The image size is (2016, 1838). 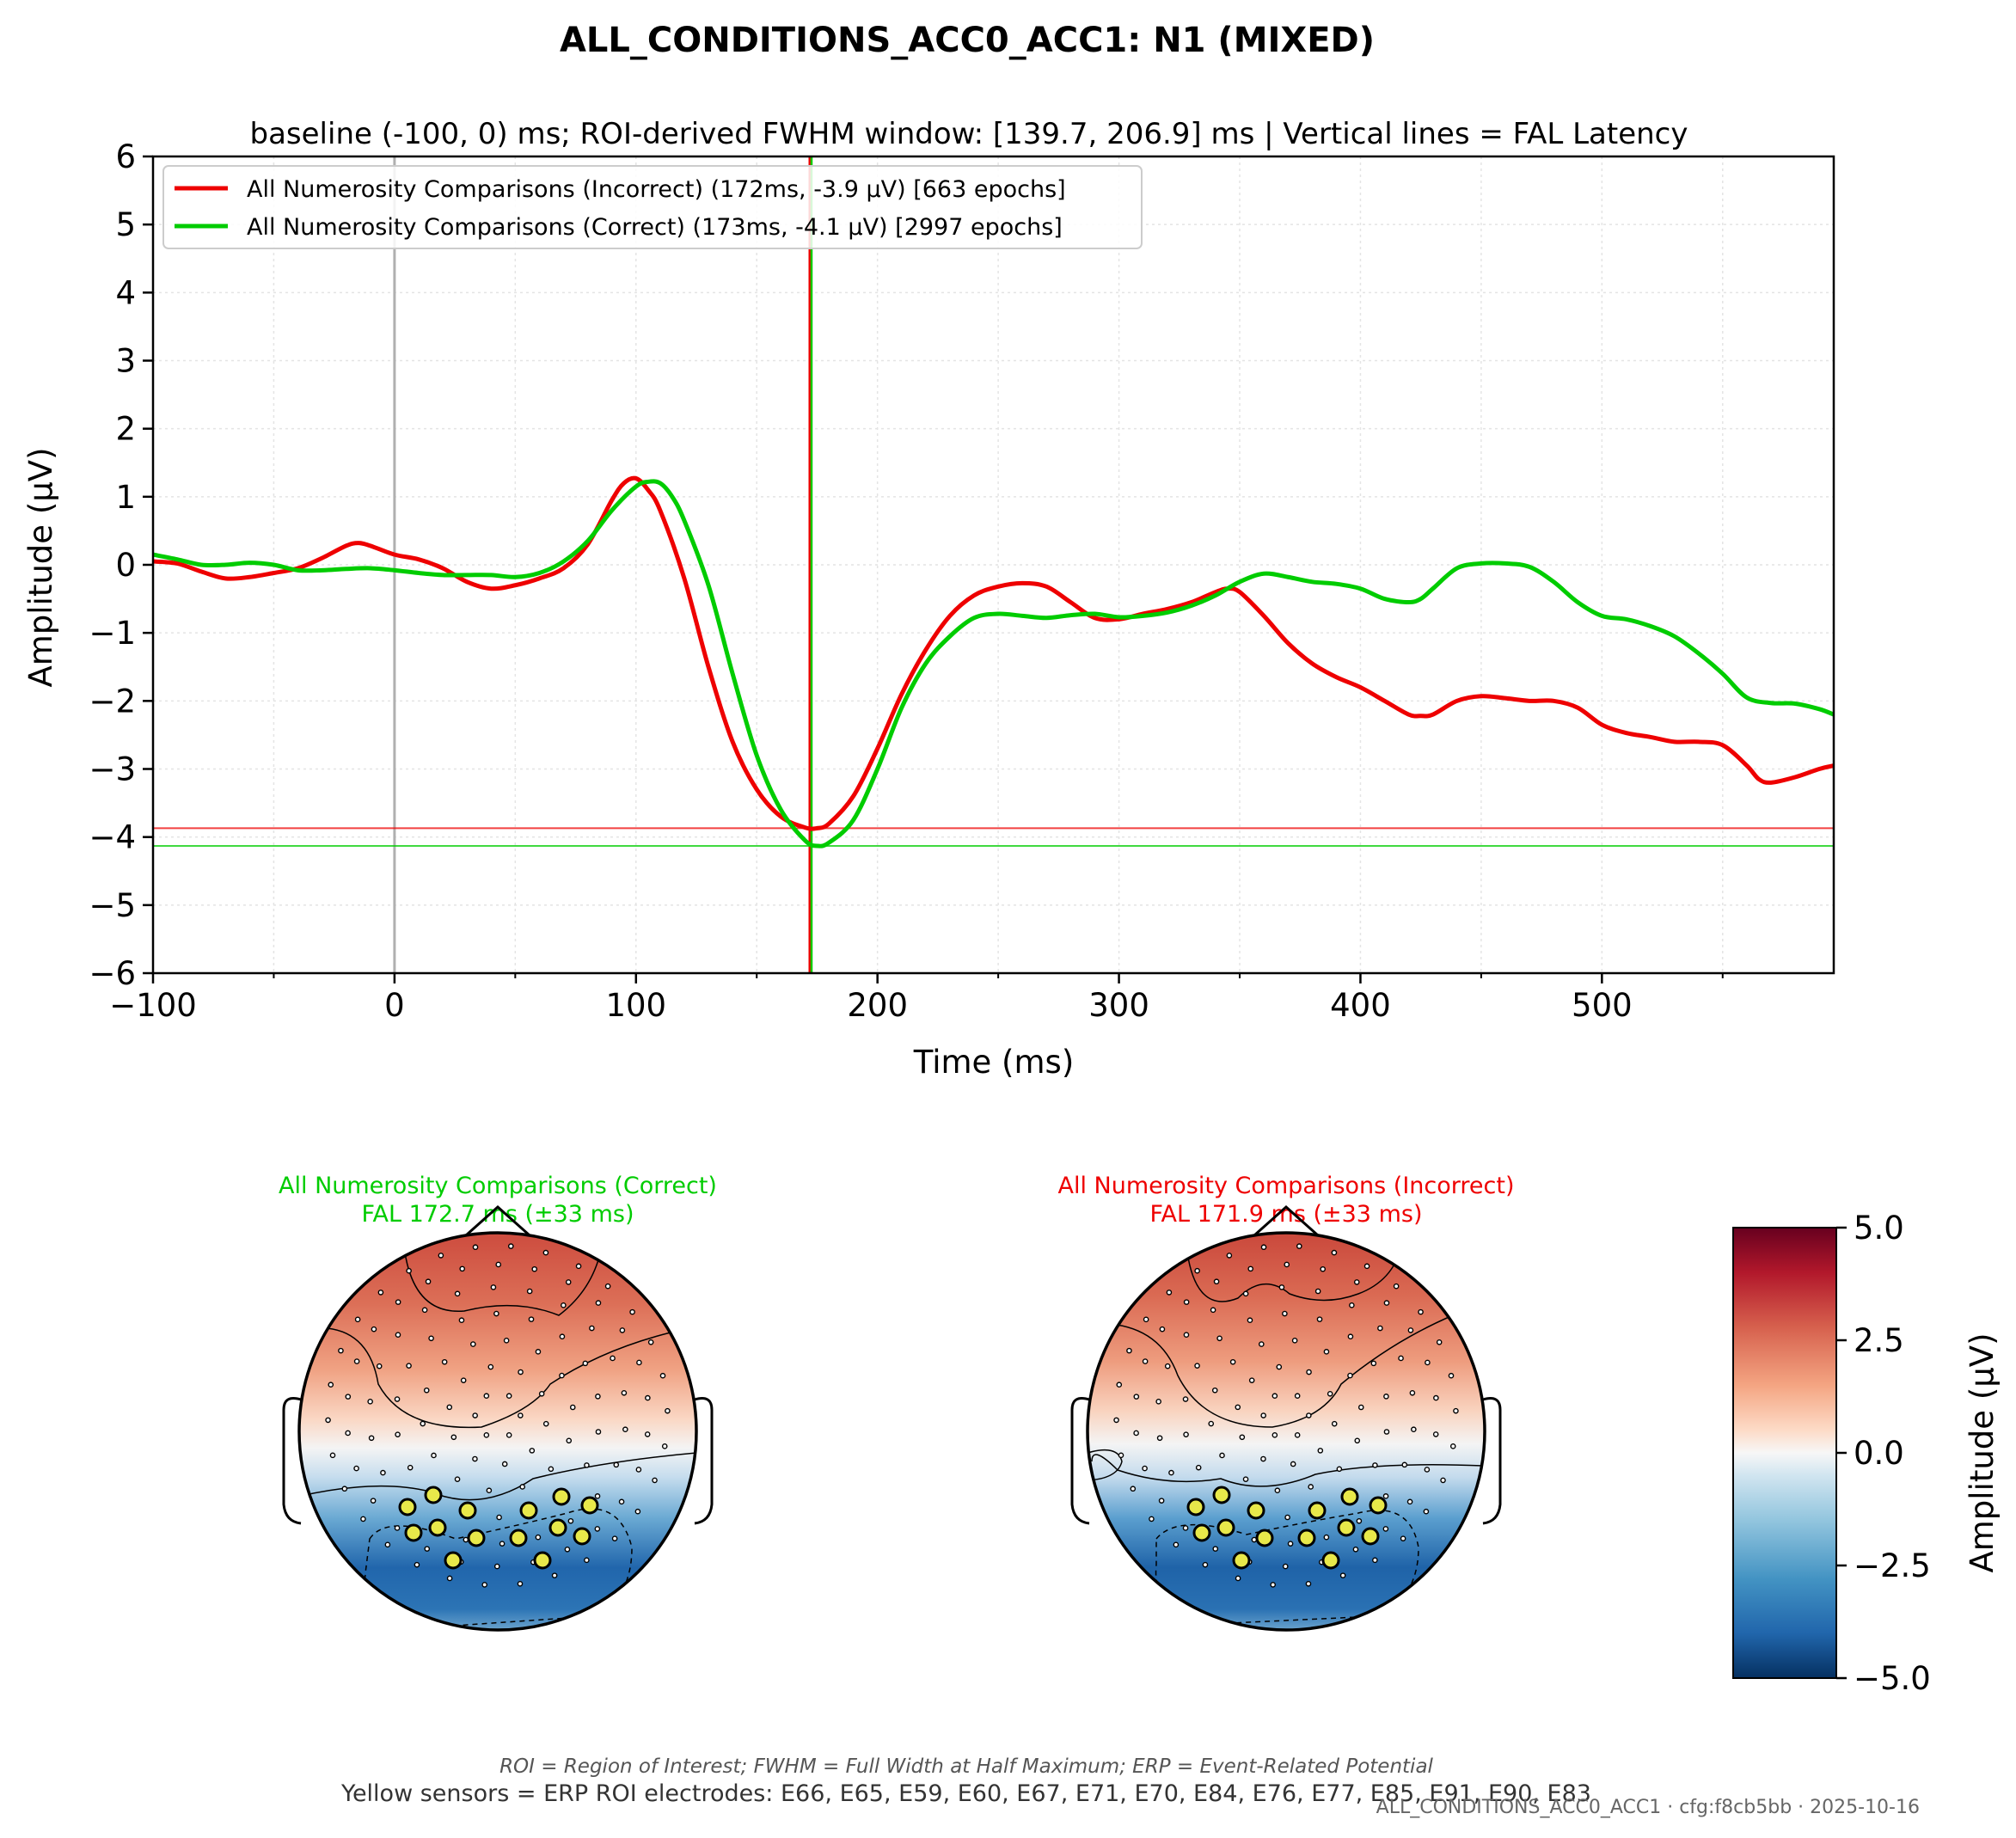 What do you see at coordinates (125, 157) in the screenshot?
I see `y-tick-label: 6` at bounding box center [125, 157].